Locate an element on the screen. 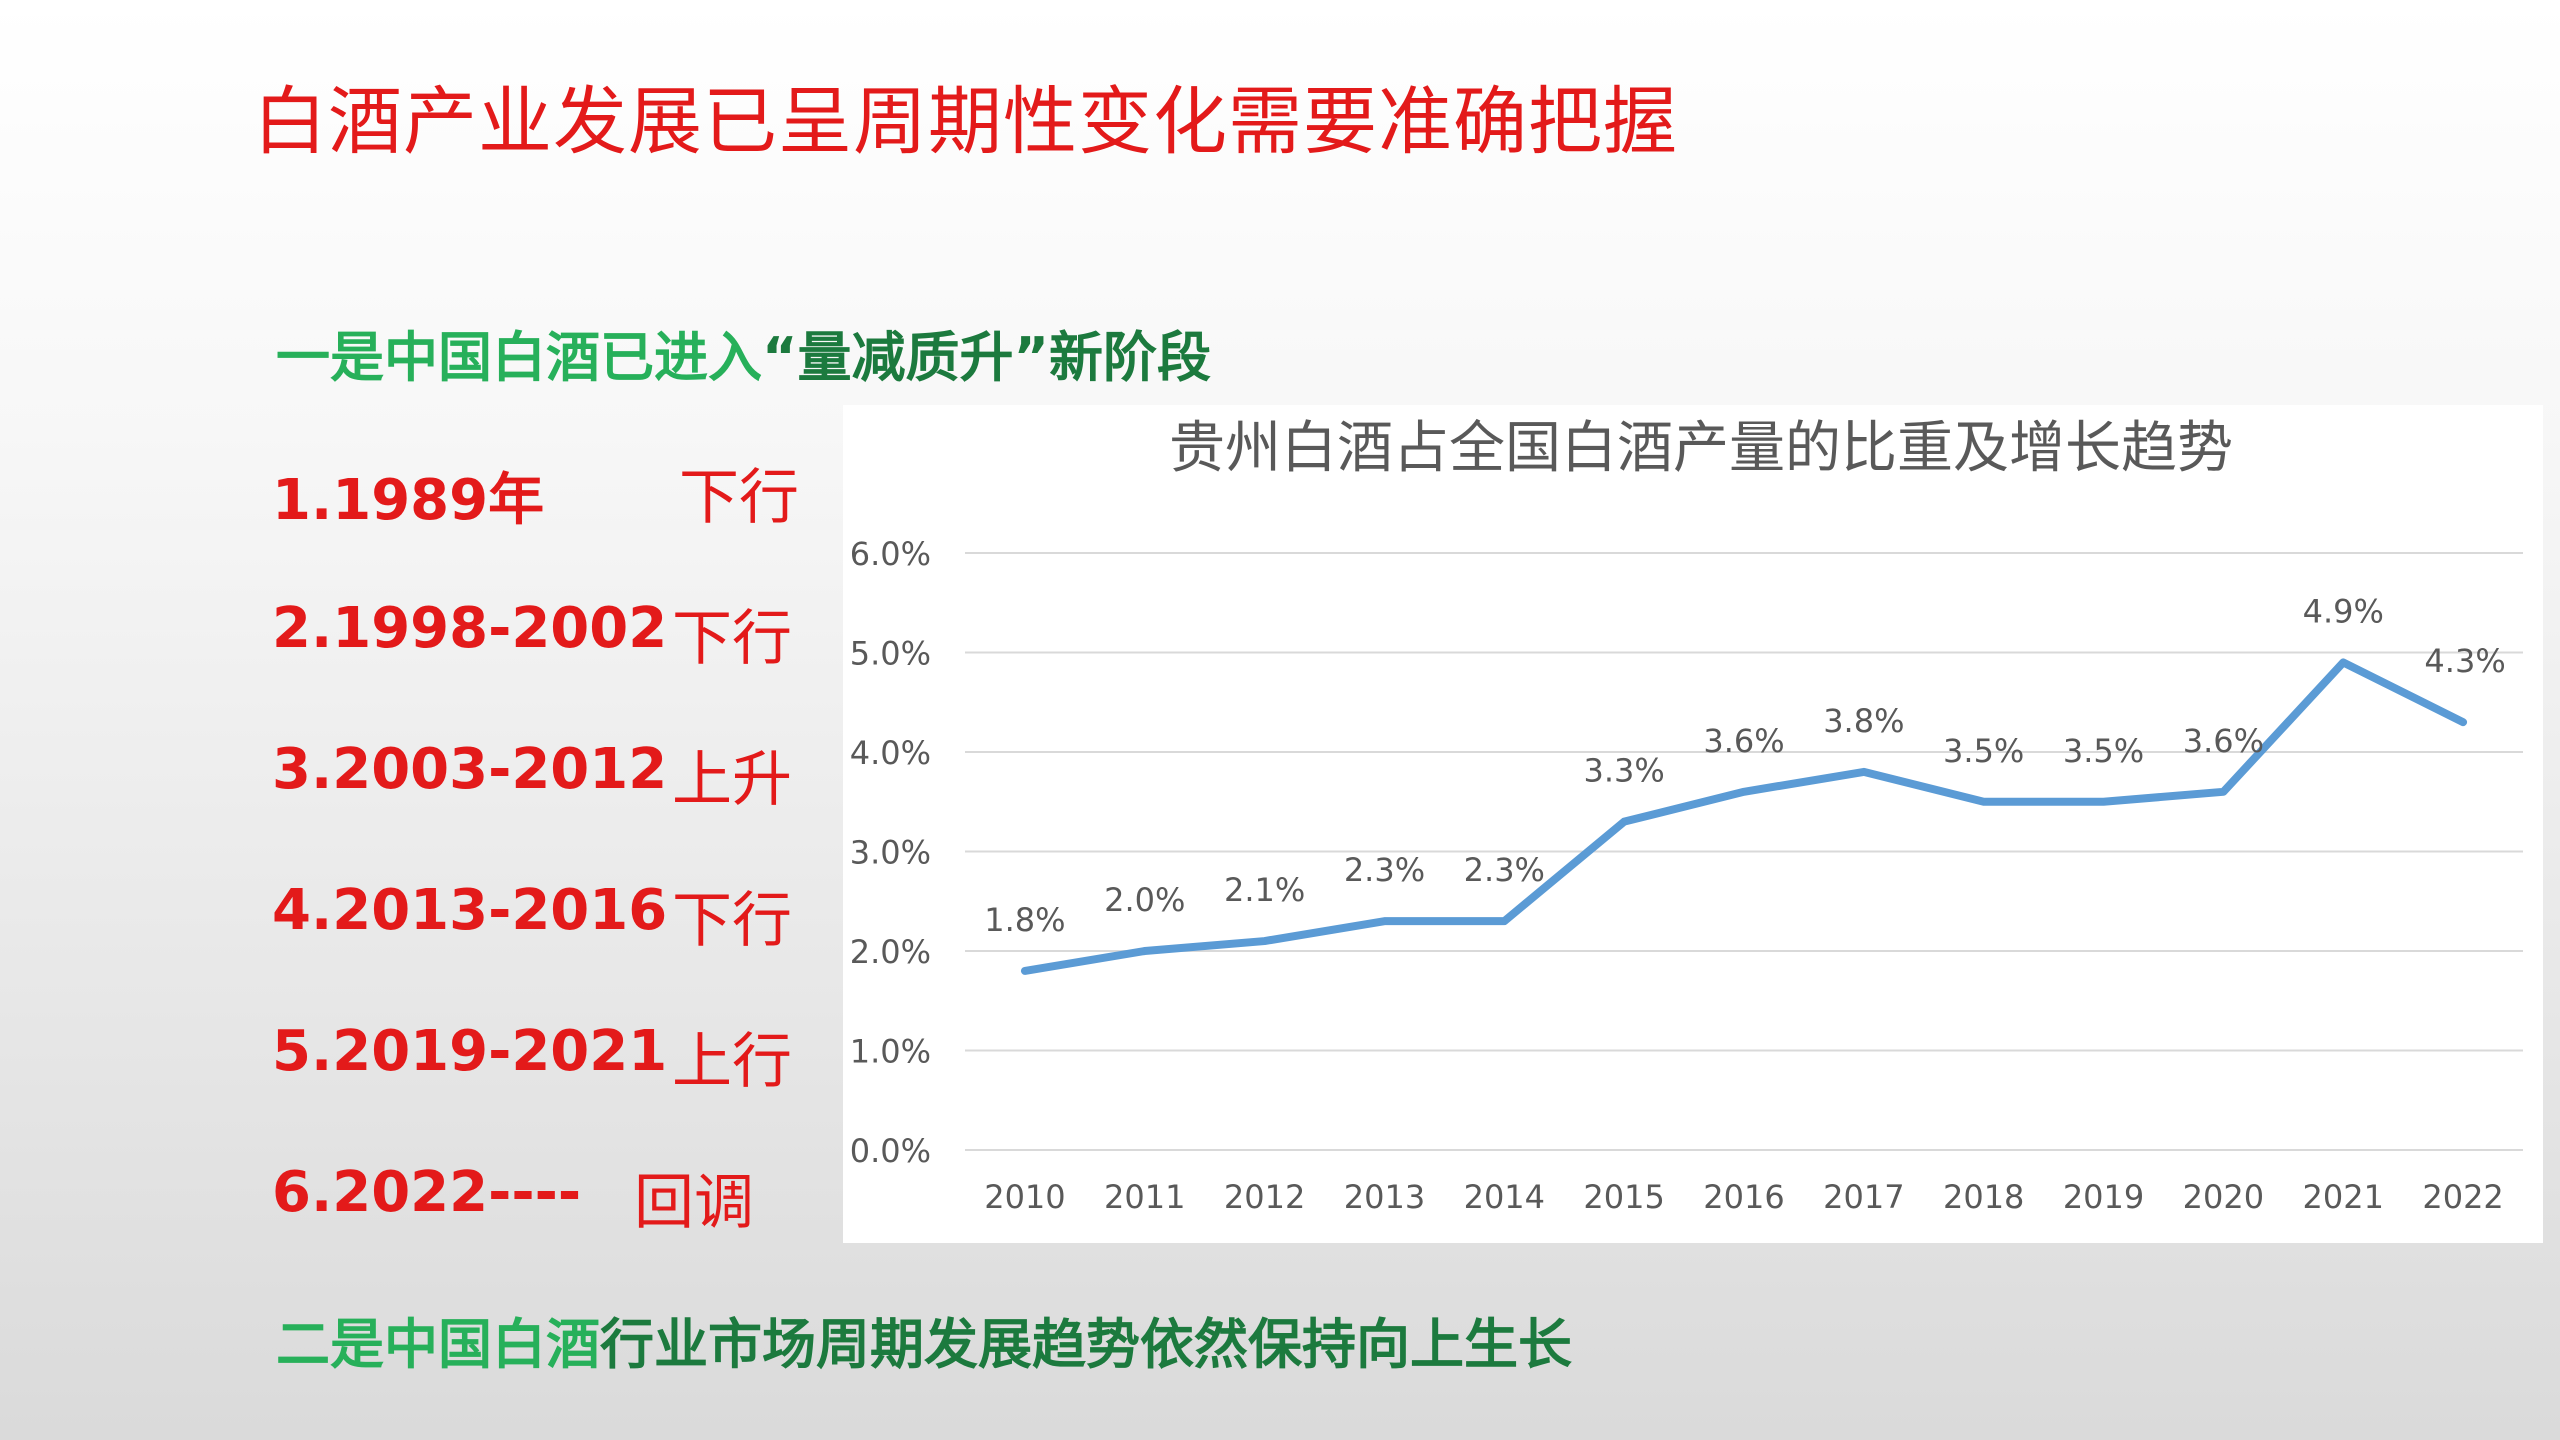 Image resolution: width=2560 pixels, height=1440 pixels. data-label: 4.9% is located at coordinates (2343, 611).